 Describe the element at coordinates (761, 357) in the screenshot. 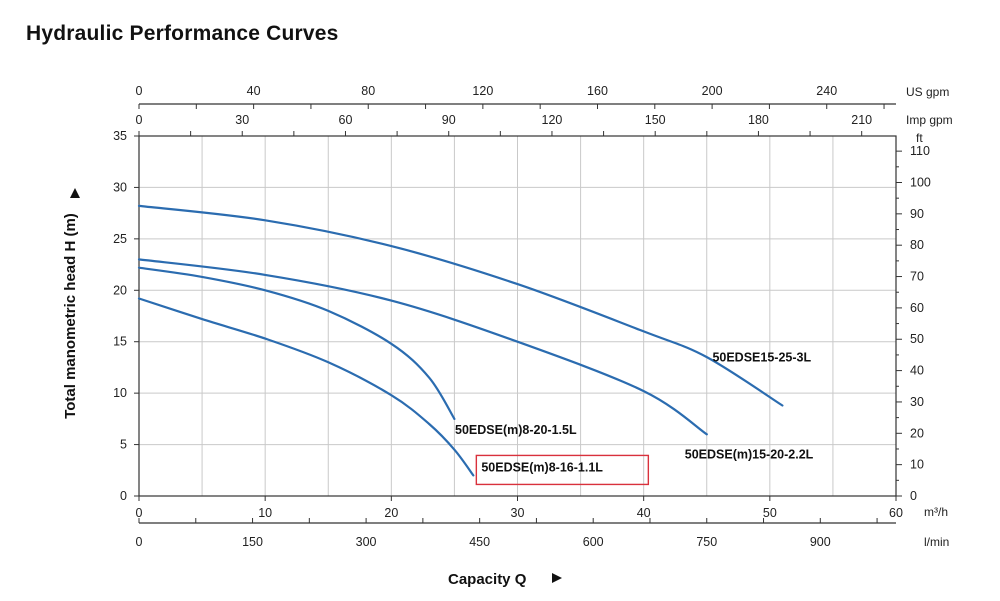

I see `series-label: 50EDSE15-25-3L` at that location.